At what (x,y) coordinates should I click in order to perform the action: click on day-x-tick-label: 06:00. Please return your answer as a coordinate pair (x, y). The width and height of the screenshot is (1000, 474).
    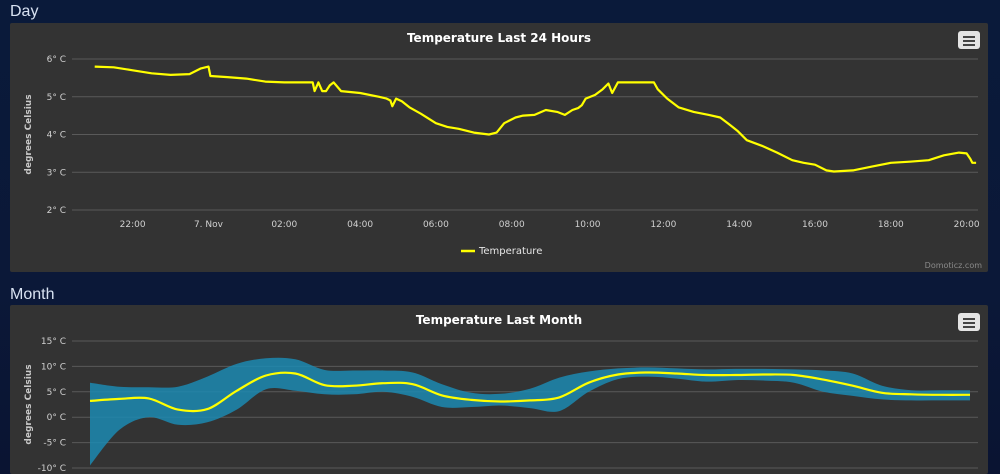
    Looking at the image, I should click on (436, 225).